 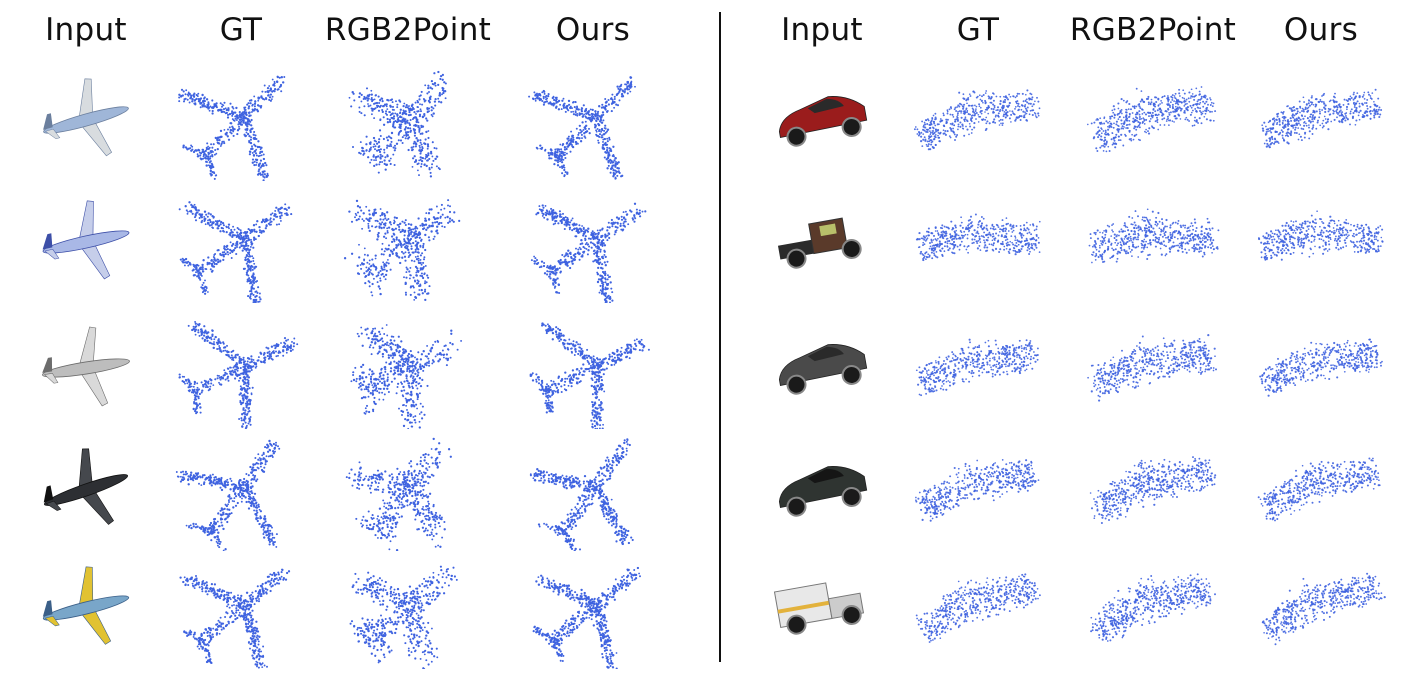 I want to click on airplane-row-2-rgb2point, so click(x=408, y=242).